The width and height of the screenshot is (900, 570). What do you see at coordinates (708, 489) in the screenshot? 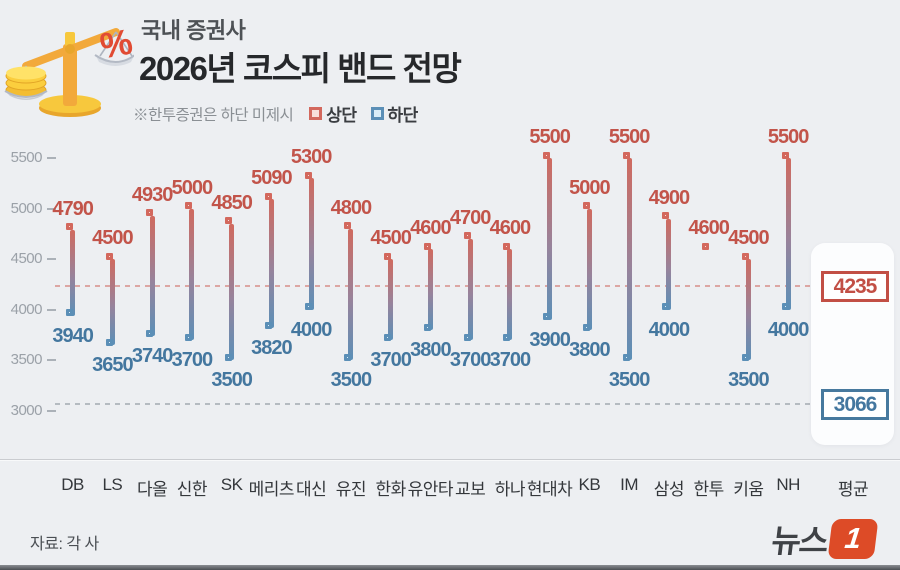
I see `company-label-한투: 한투` at bounding box center [708, 489].